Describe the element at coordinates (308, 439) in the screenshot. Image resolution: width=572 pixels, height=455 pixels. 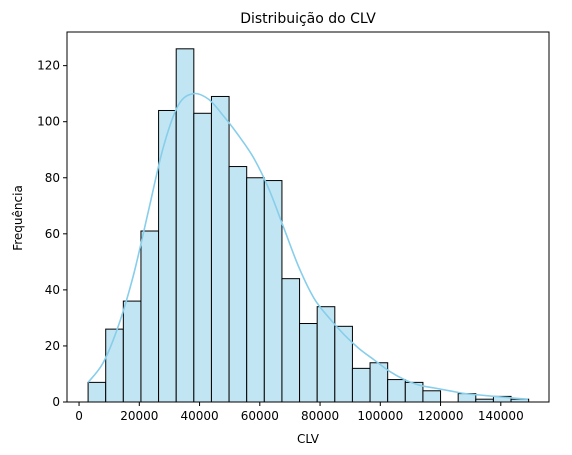
I see `x-axis-title: CLV` at that location.